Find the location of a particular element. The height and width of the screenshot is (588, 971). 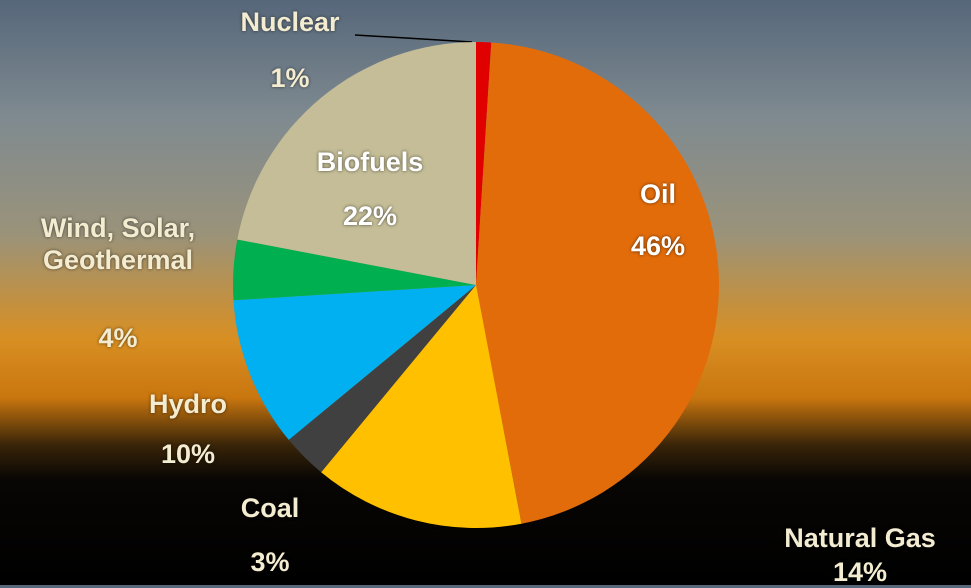

slice-value-label: 14% is located at coordinates (860, 572).